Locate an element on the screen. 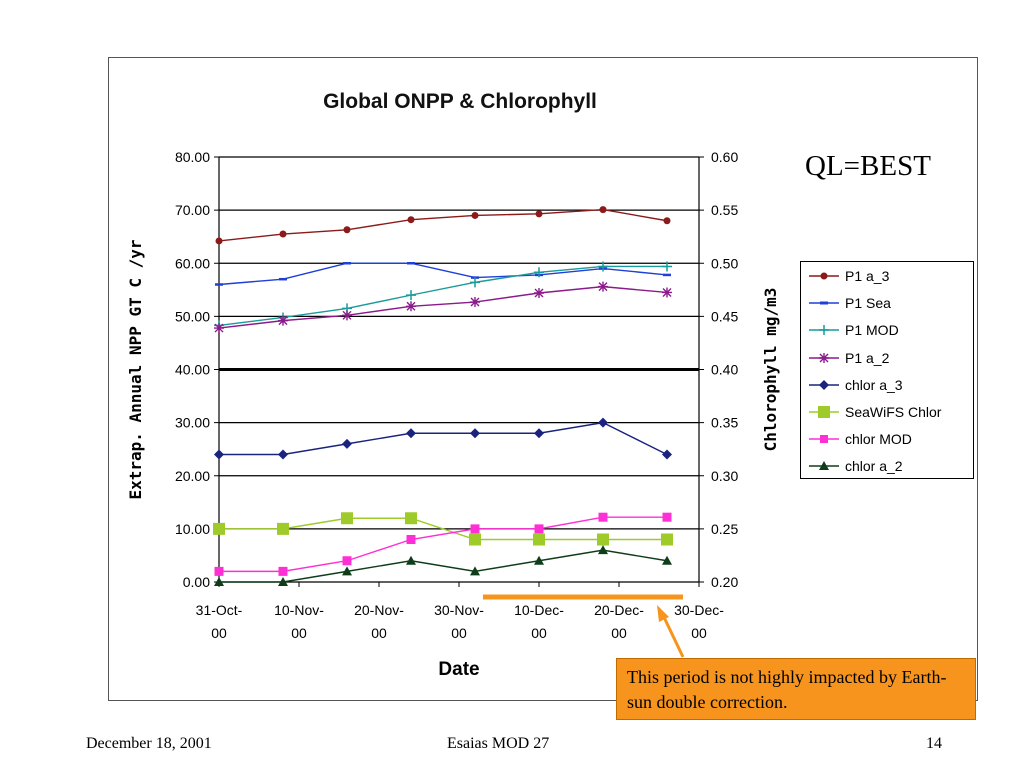 The image size is (1024, 768). callout-arrow-shaft is located at coordinates (672, 635).